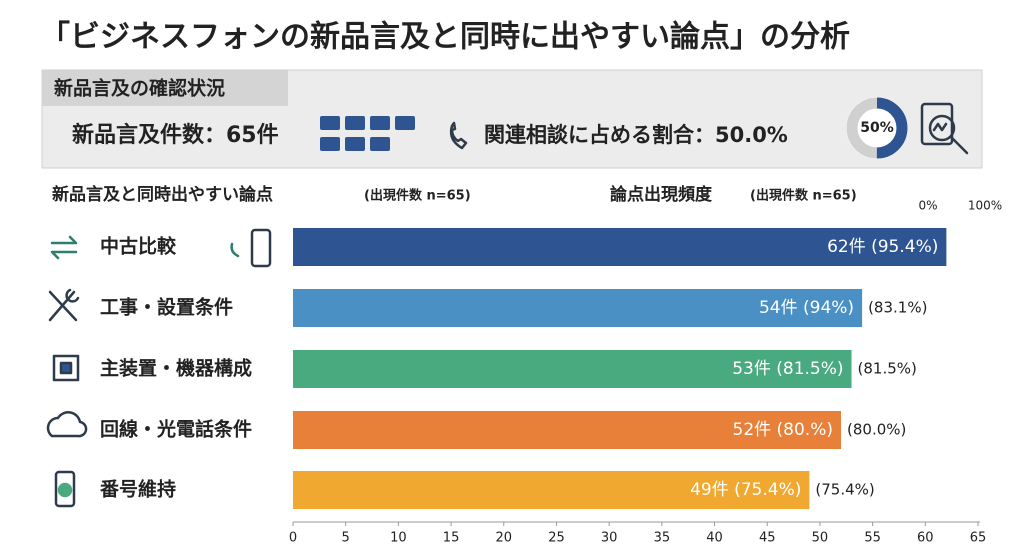 The width and height of the screenshot is (1024, 559). Describe the element at coordinates (803, 196) in the screenshot. I see `right-note: (出現件数 n=65)` at that location.